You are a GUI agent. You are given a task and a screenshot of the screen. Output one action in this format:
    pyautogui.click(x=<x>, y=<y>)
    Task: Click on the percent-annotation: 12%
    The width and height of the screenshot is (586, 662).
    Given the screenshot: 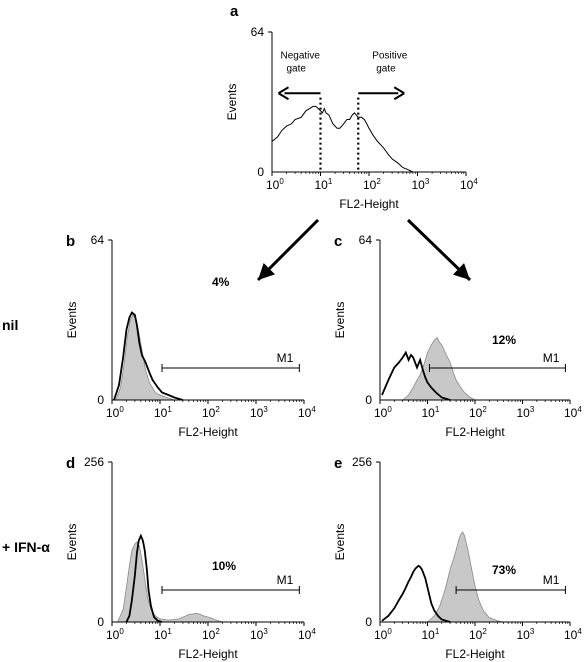 What is the action you would take?
    pyautogui.click(x=504, y=340)
    